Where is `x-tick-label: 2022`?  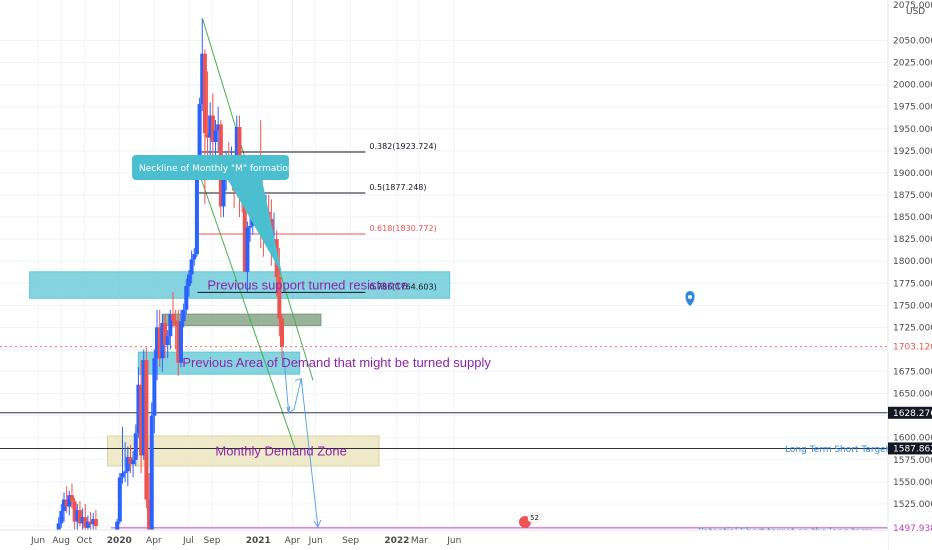
x-tick-label: 2022 is located at coordinates (396, 541).